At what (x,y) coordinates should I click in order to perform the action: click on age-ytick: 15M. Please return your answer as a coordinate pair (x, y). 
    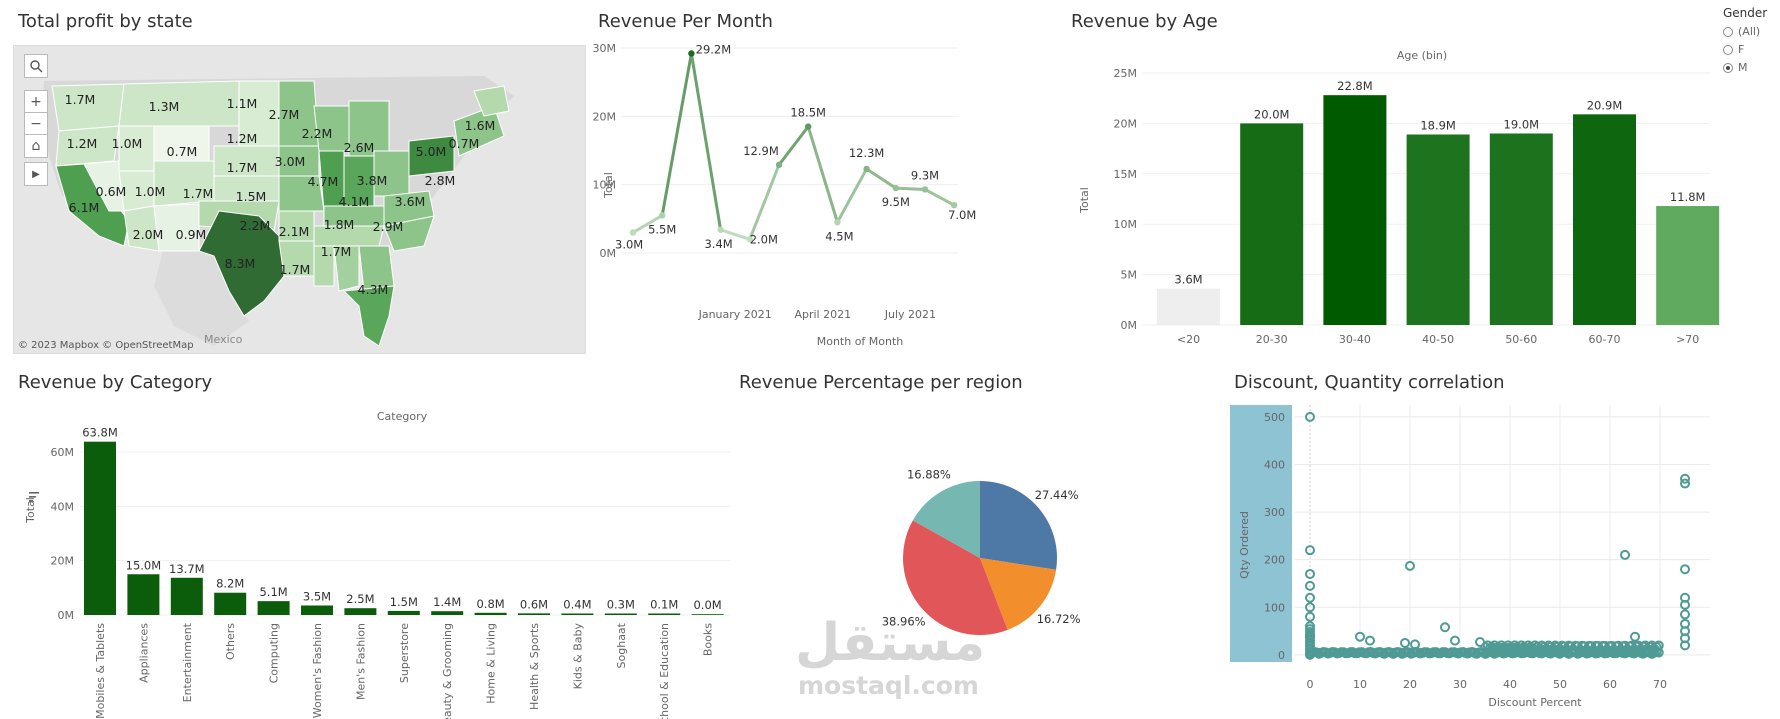
    Looking at the image, I should click on (1126, 174).